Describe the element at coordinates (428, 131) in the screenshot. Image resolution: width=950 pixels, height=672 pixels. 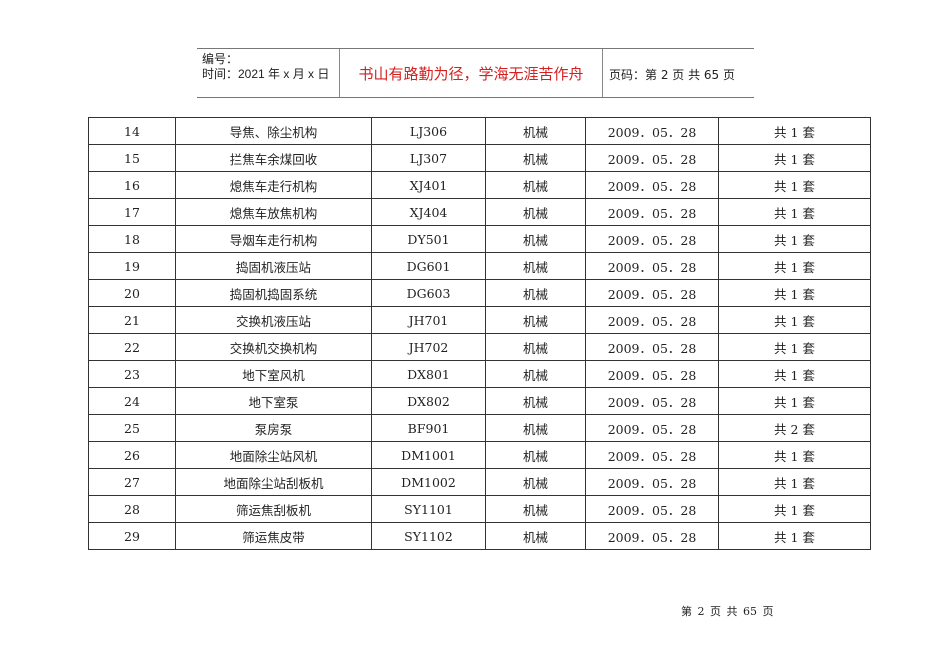
I see `equipment-code: LJ306` at that location.